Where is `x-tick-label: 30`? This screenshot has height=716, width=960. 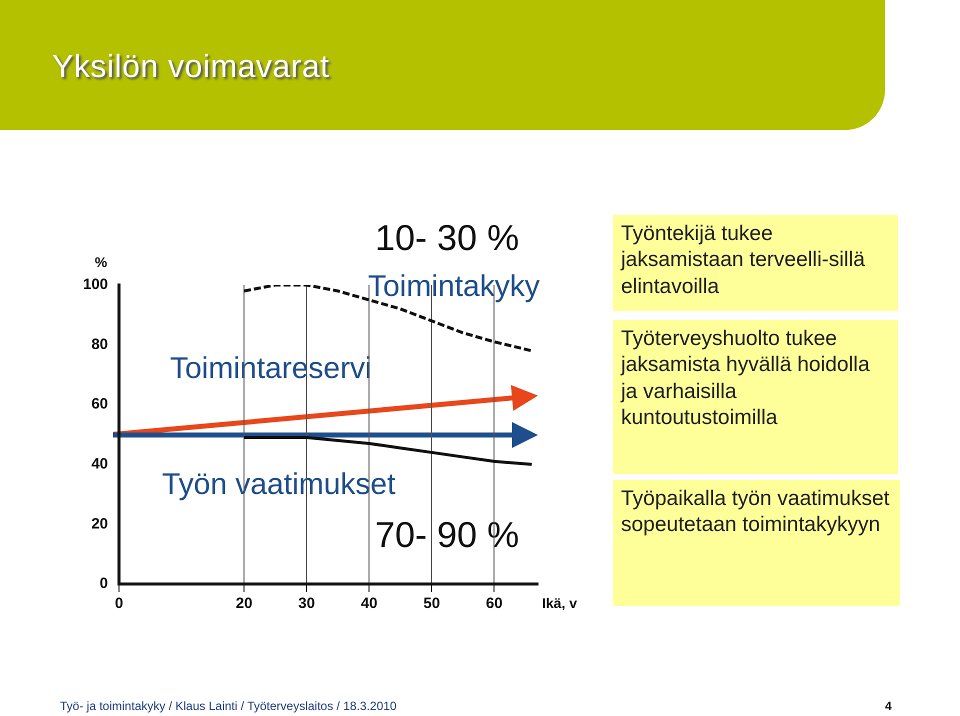
x-tick-label: 30 is located at coordinates (306, 603).